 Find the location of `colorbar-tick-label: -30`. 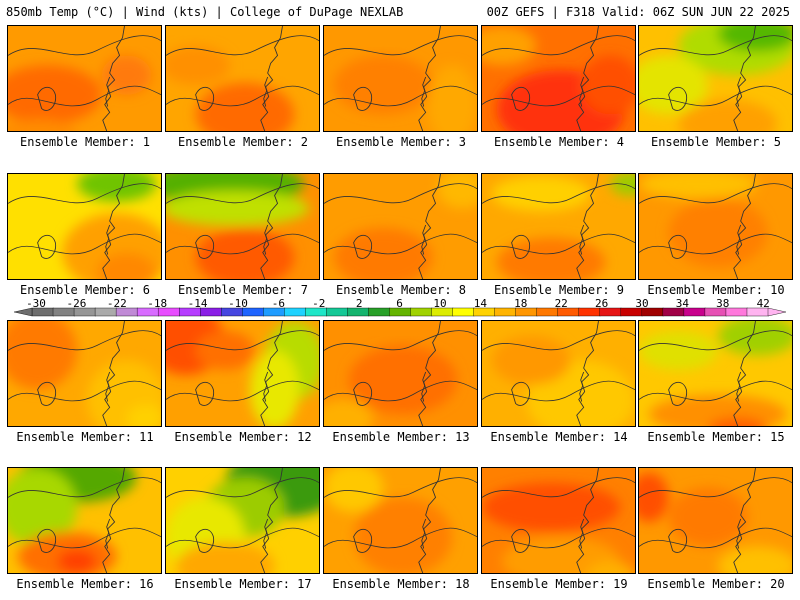

colorbar-tick-label: -30 is located at coordinates (36, 303).